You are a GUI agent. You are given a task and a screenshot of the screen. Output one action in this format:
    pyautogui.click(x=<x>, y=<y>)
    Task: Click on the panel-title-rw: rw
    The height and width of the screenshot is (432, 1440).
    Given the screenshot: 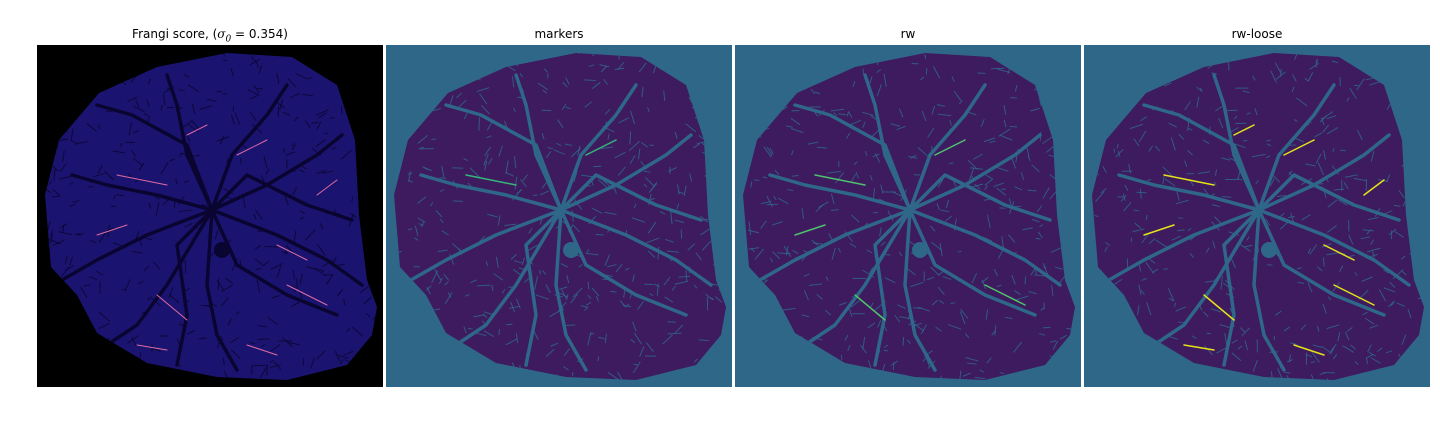 What is the action you would take?
    pyautogui.click(x=908, y=34)
    